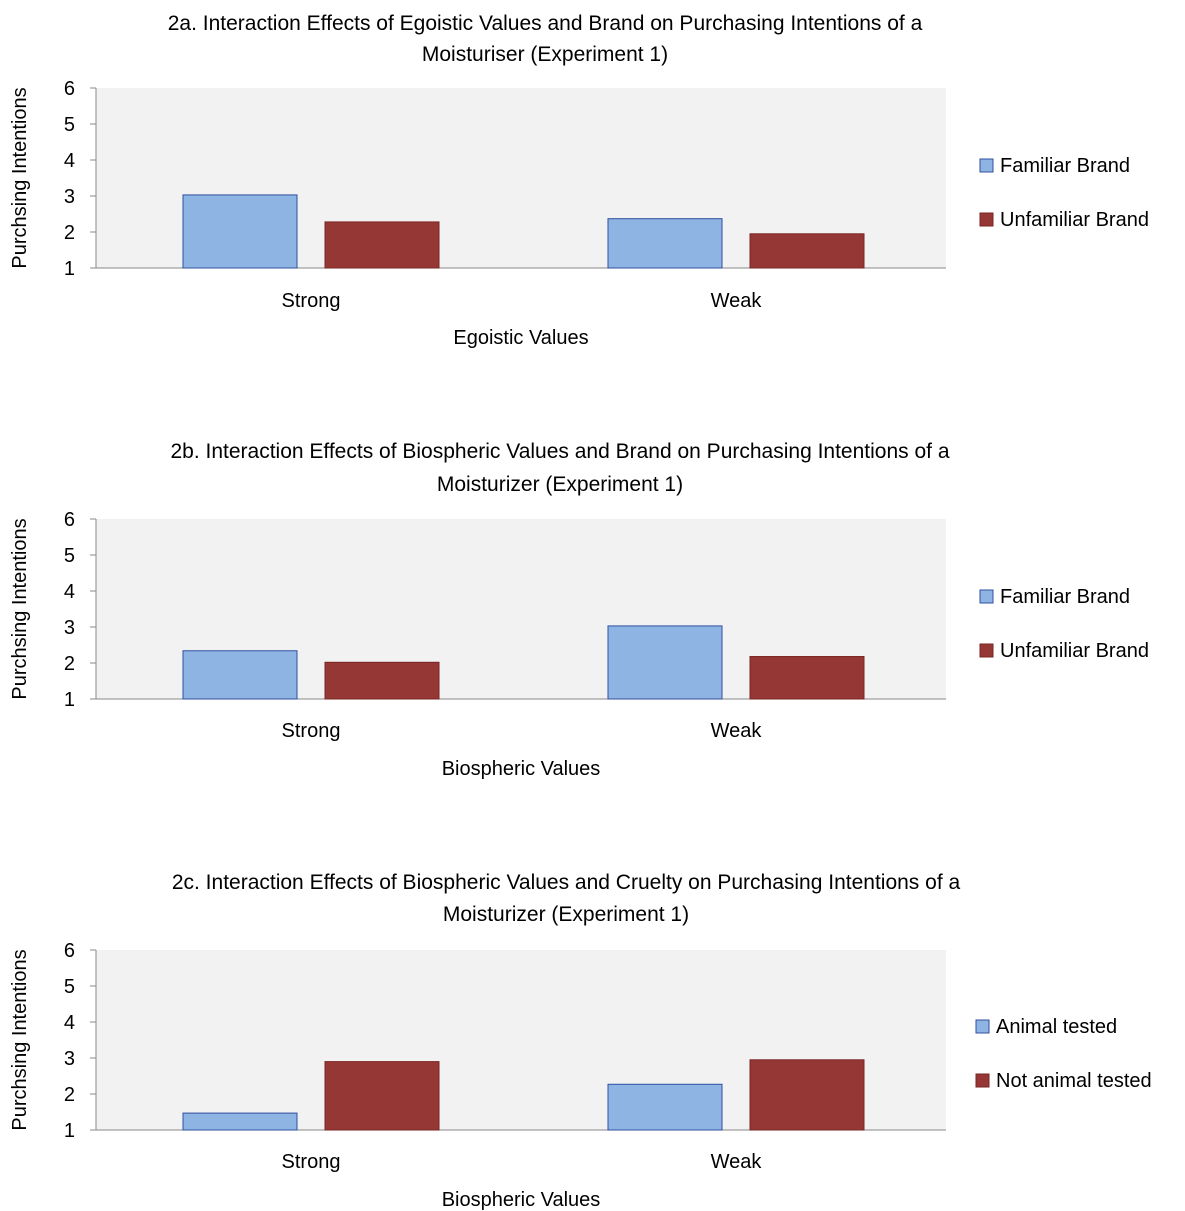 The width and height of the screenshot is (1185, 1211). I want to click on legend-label: Not animal tested, so click(1074, 1081).